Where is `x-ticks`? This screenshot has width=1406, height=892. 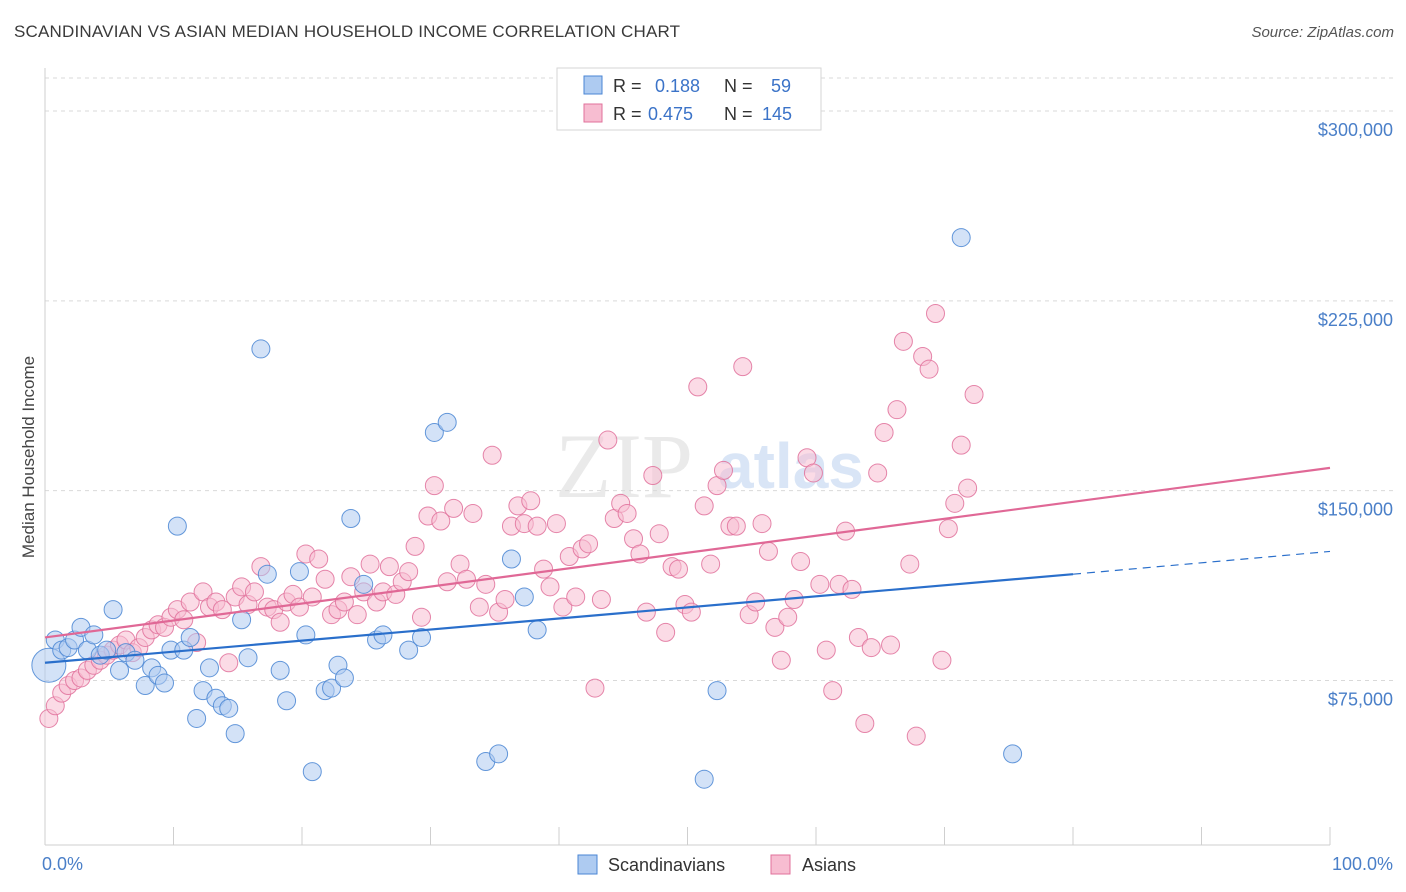
x-ticks is located at coordinates (752, 836).